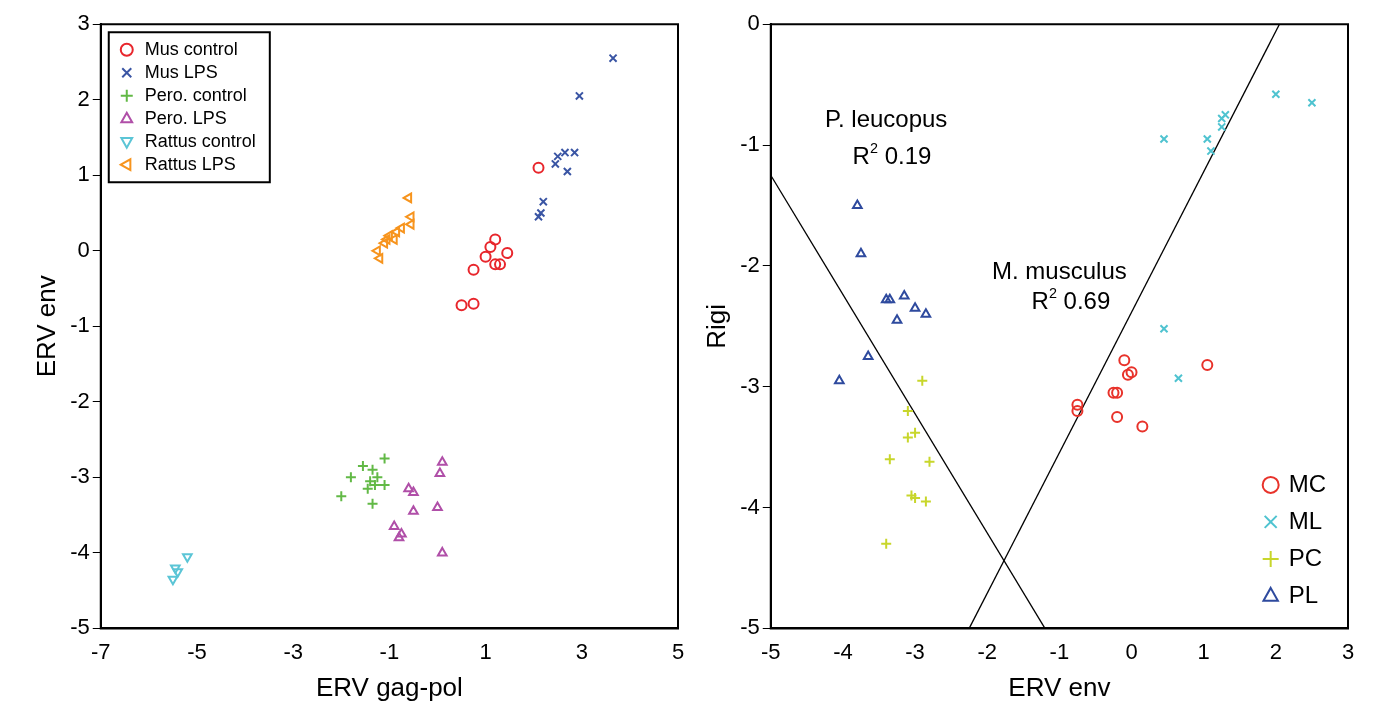 The width and height of the screenshot is (1378, 721). Describe the element at coordinates (886, 119) in the screenshot. I see `annotation: P. leucopus` at that location.